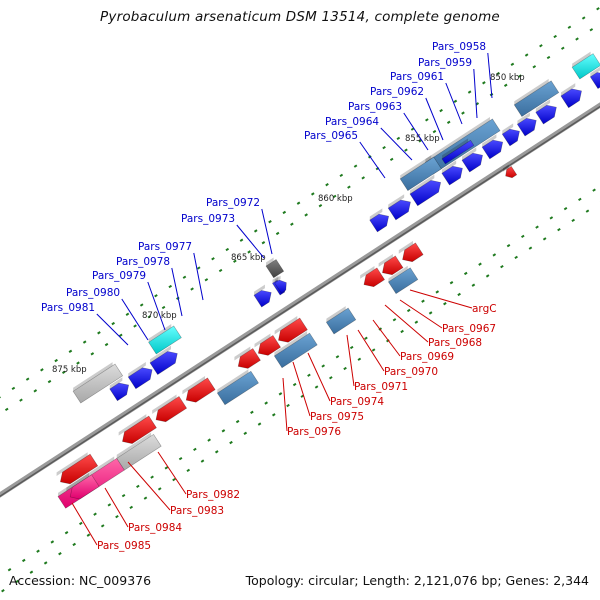  What do you see at coordinates (411, 372) in the screenshot?
I see `gene-label: Pars_0970` at bounding box center [411, 372].